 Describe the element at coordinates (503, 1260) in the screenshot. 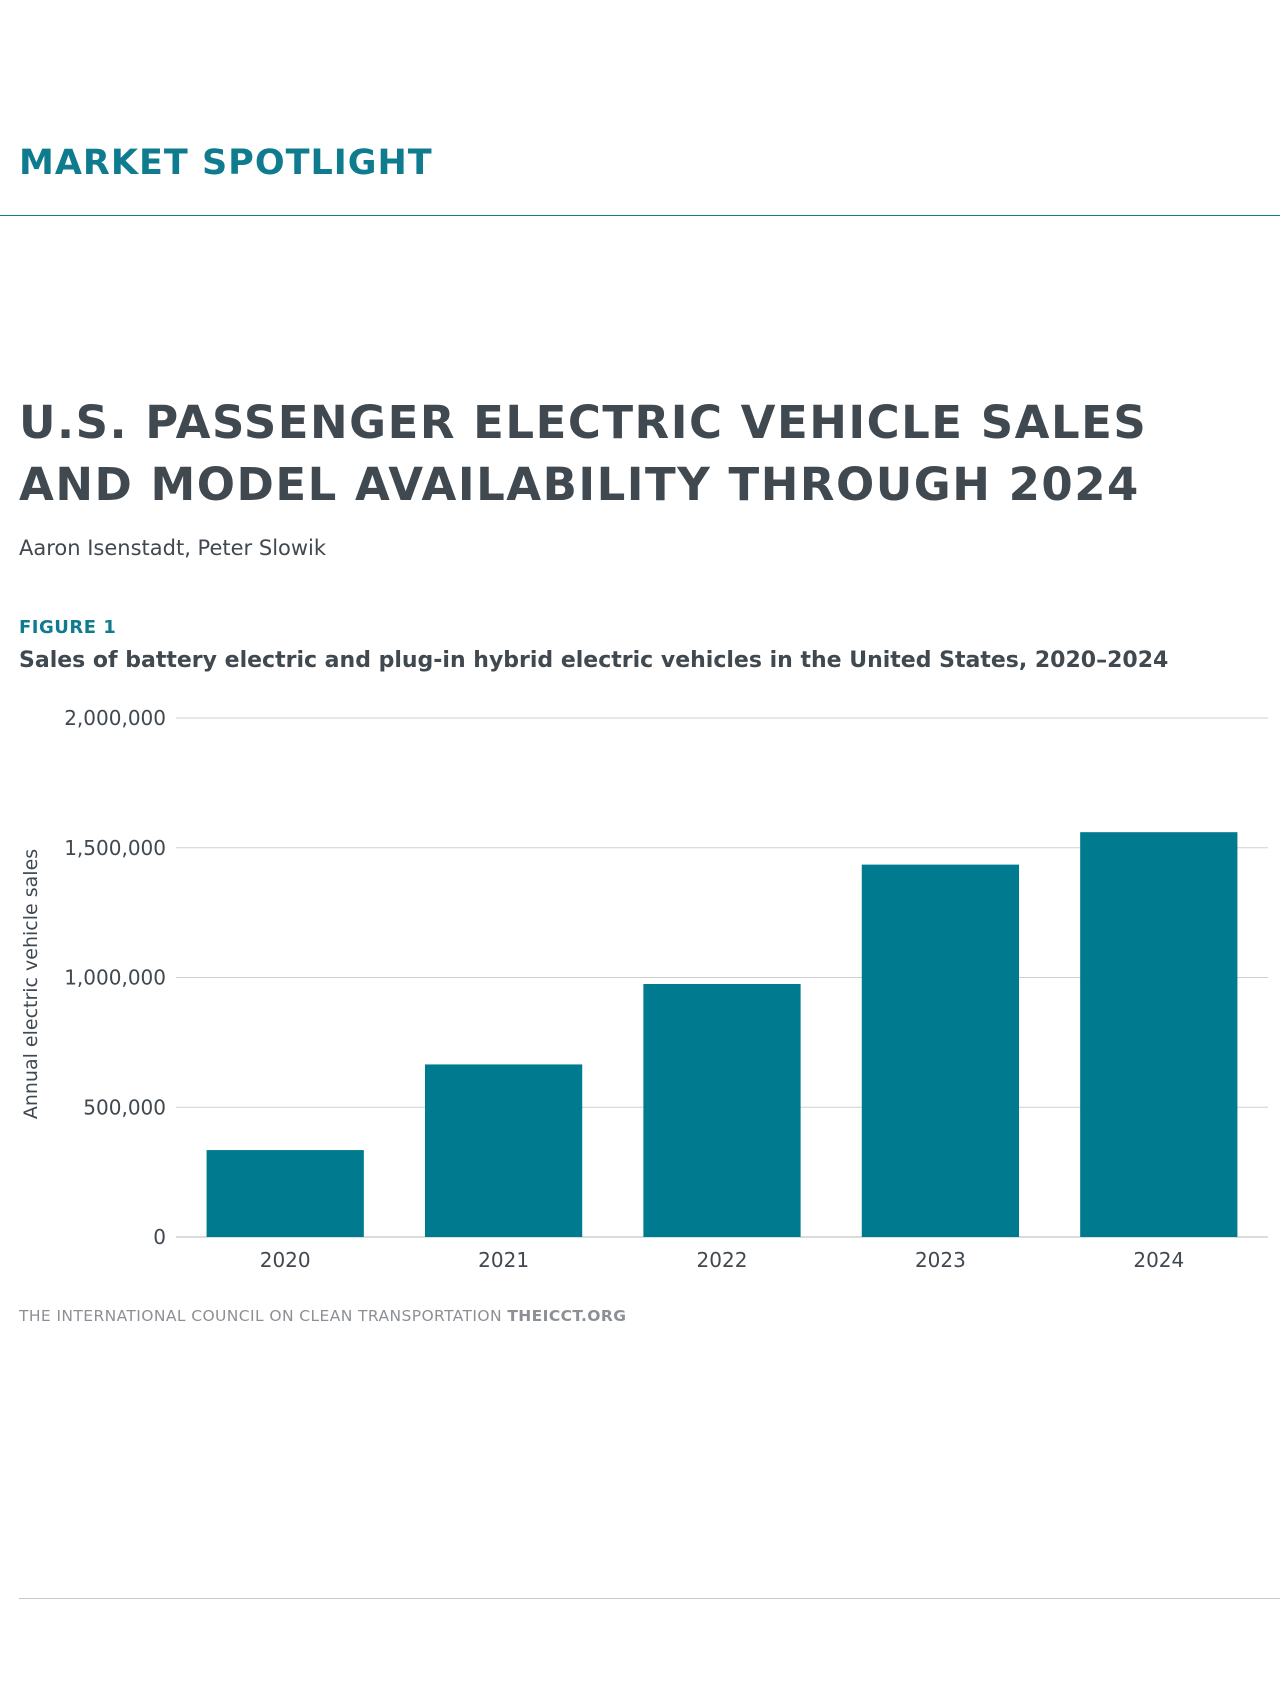

I see `x-tick-label: 2021` at that location.